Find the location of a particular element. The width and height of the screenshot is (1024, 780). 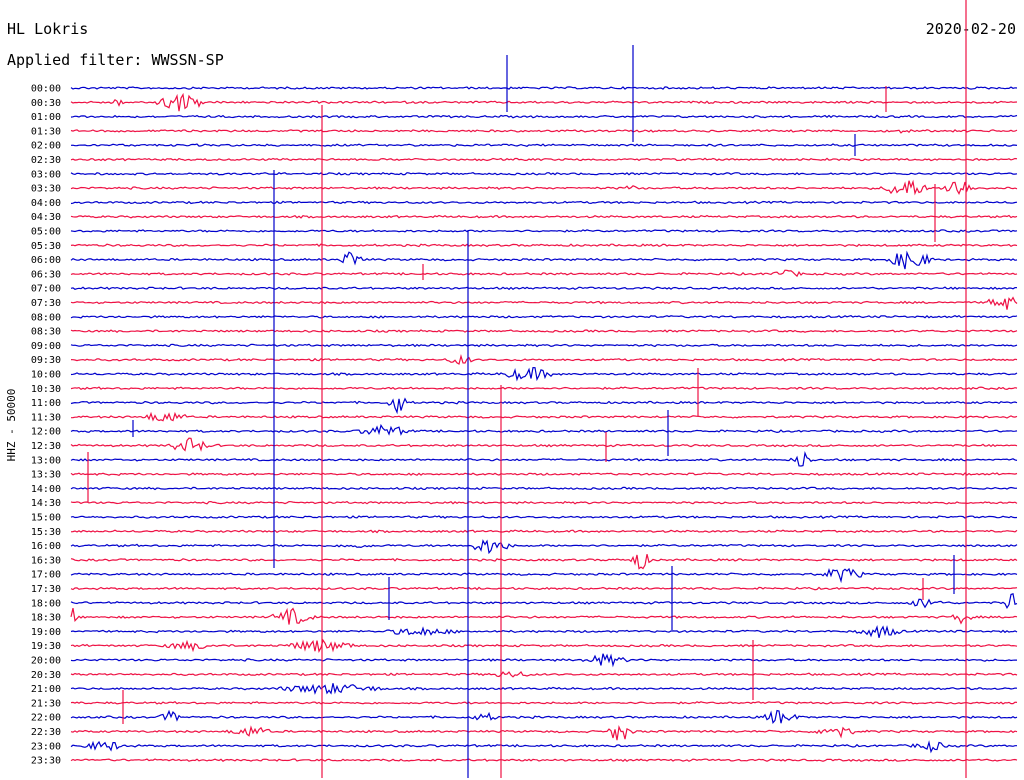

row-label: 17:00 is located at coordinates (46, 575).